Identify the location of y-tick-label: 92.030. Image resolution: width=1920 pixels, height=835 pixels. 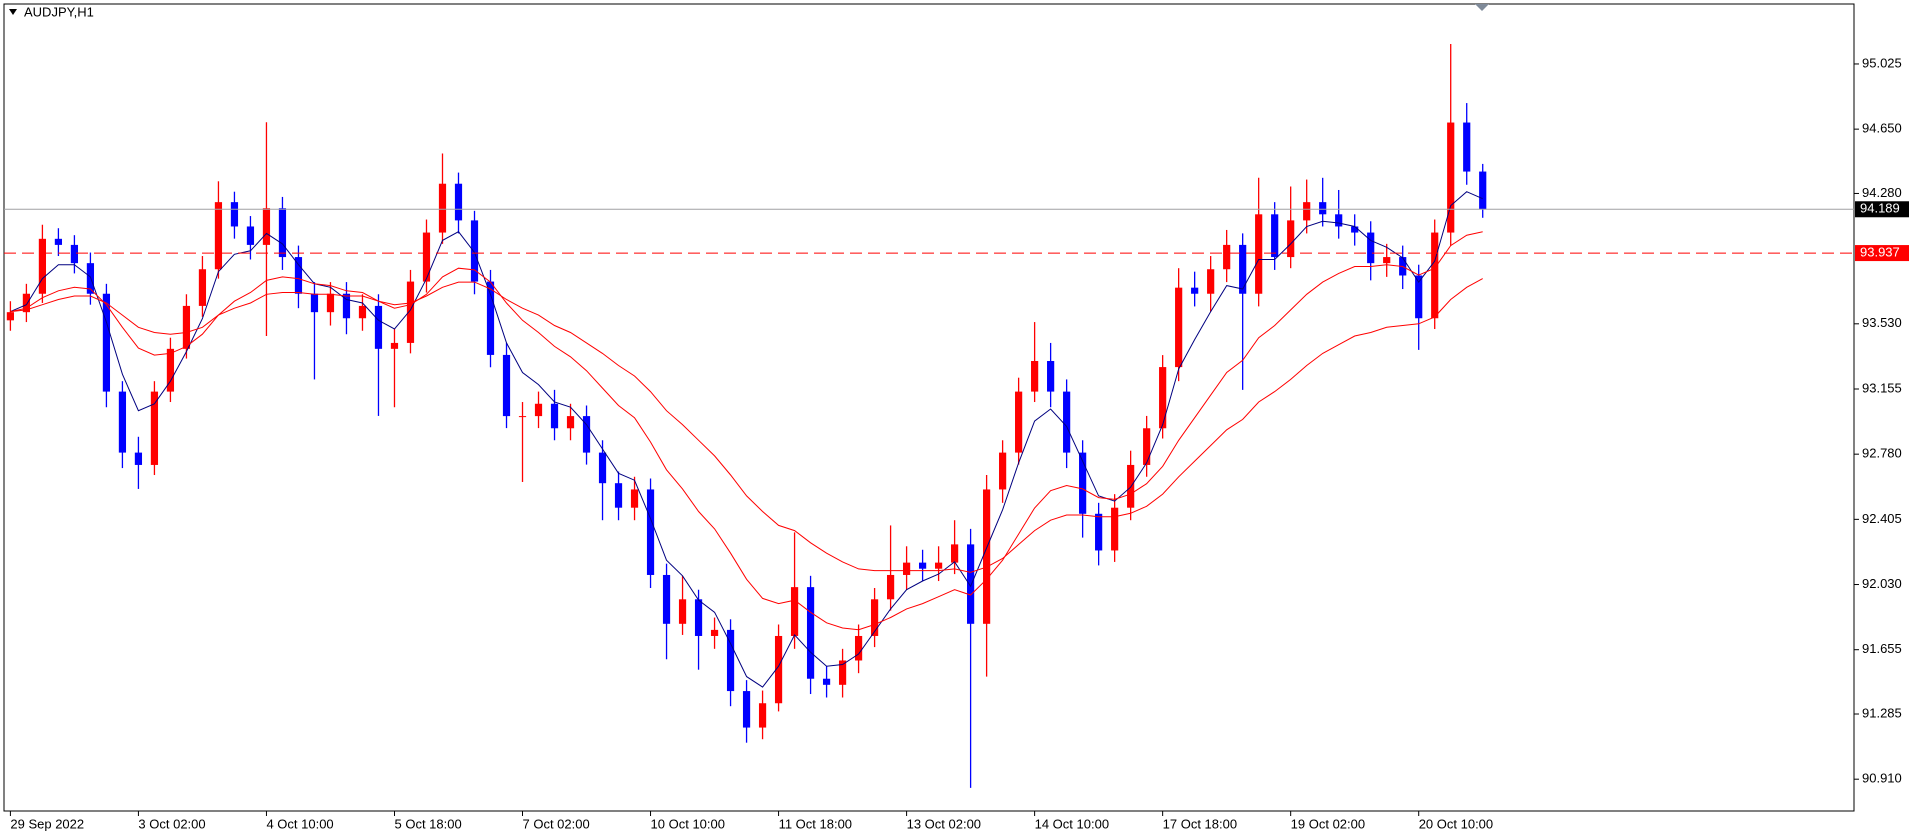
(1882, 583).